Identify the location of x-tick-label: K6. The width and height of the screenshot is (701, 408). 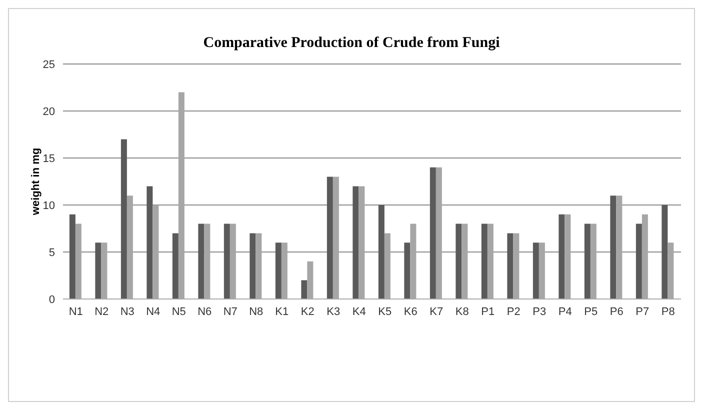
(411, 312).